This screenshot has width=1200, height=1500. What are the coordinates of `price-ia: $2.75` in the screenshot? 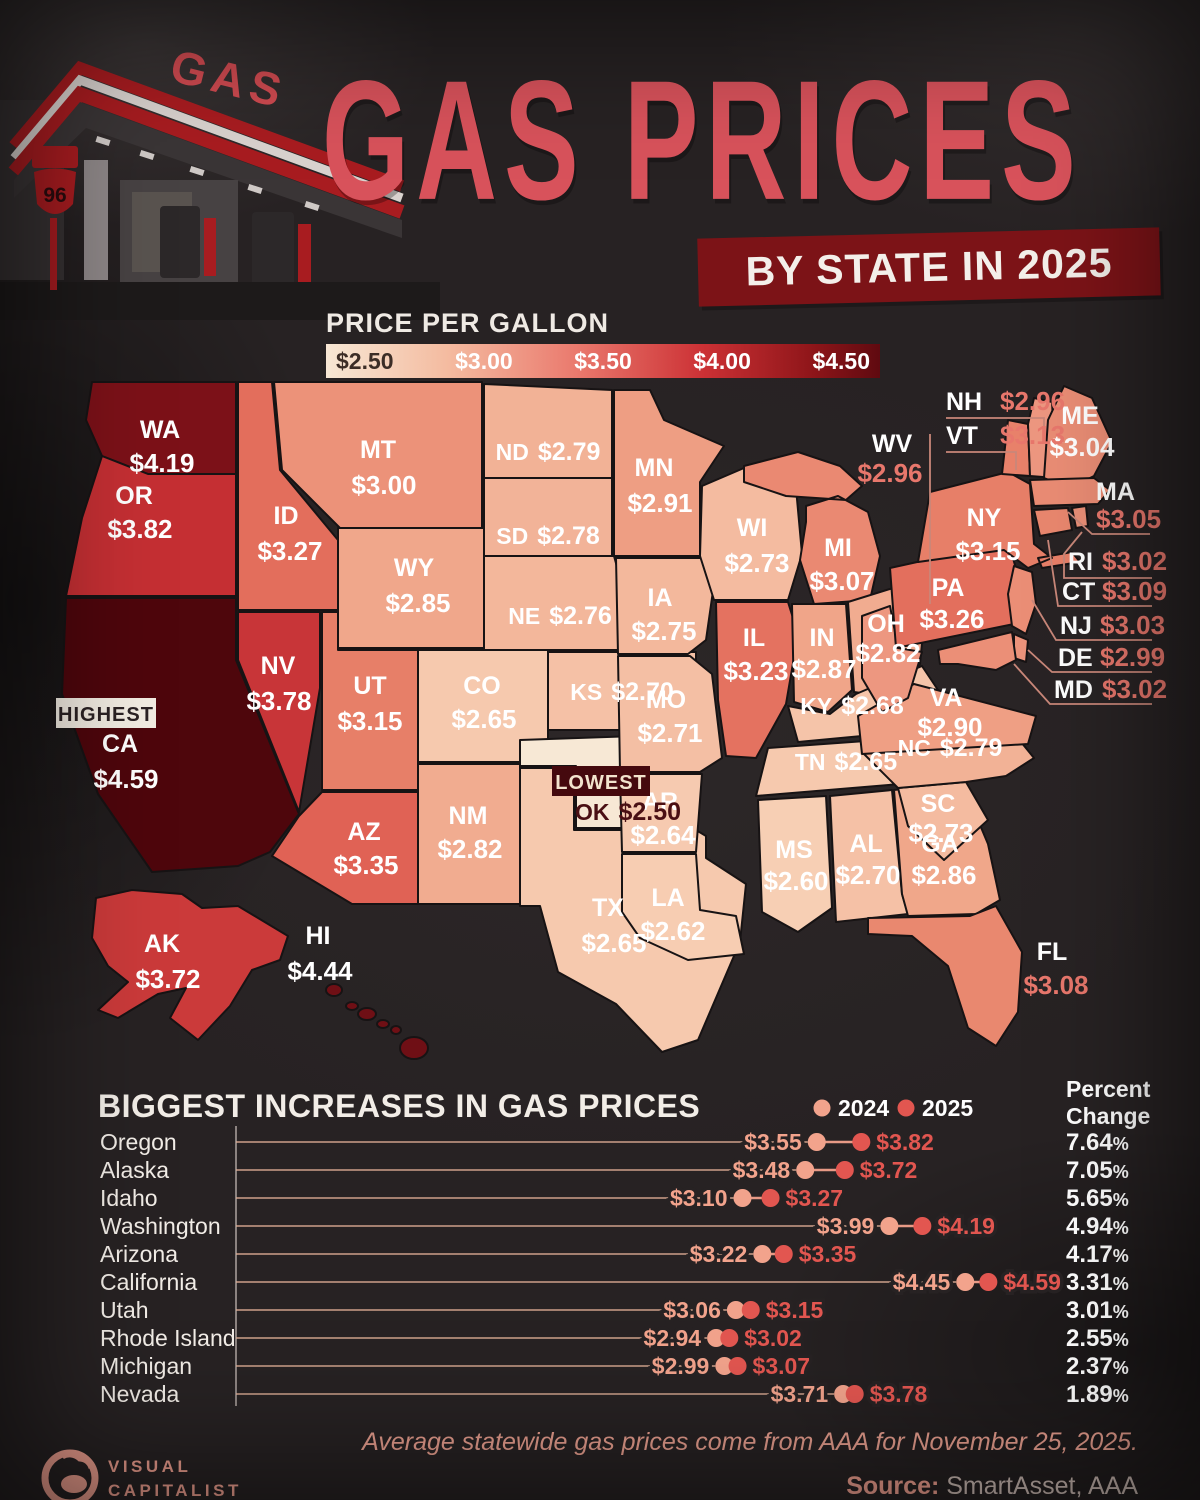 It's located at (663, 631).